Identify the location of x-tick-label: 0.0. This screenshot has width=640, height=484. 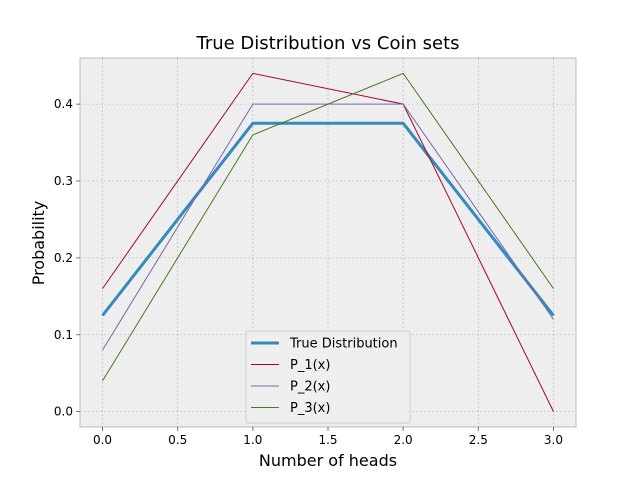
(102, 440).